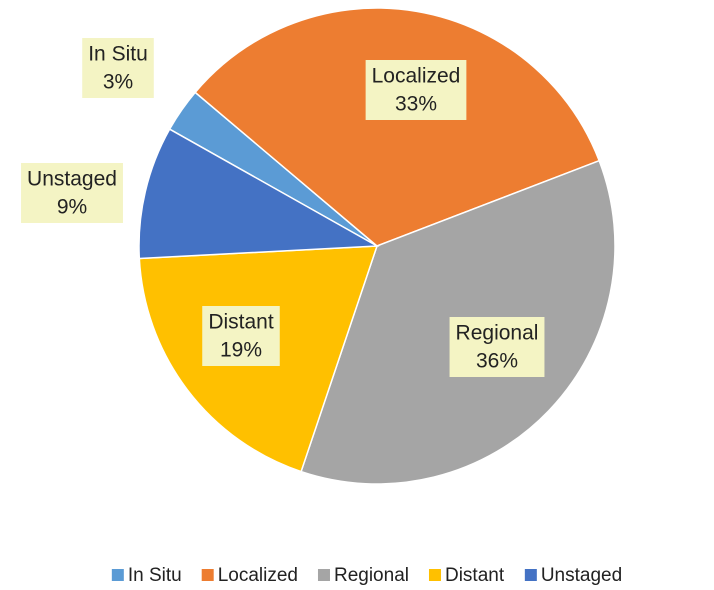 The height and width of the screenshot is (590, 714). What do you see at coordinates (241, 322) in the screenshot?
I see `data-label-name: Distant` at bounding box center [241, 322].